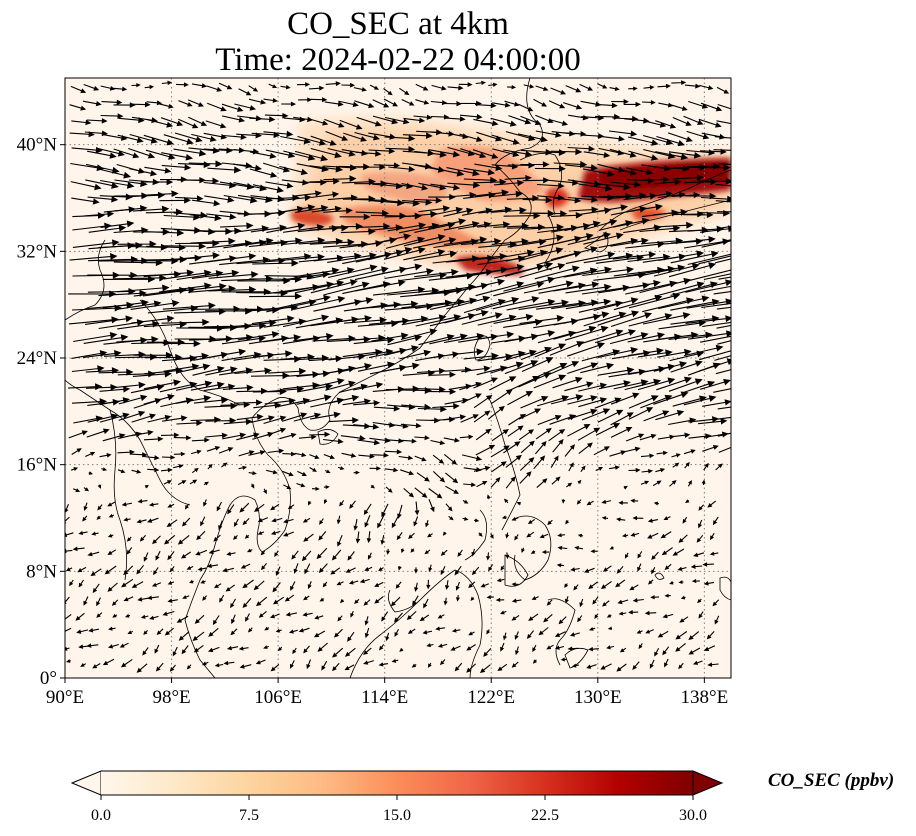  What do you see at coordinates (37, 251) in the screenshot?
I see `lat-tick-label: 32°N` at bounding box center [37, 251].